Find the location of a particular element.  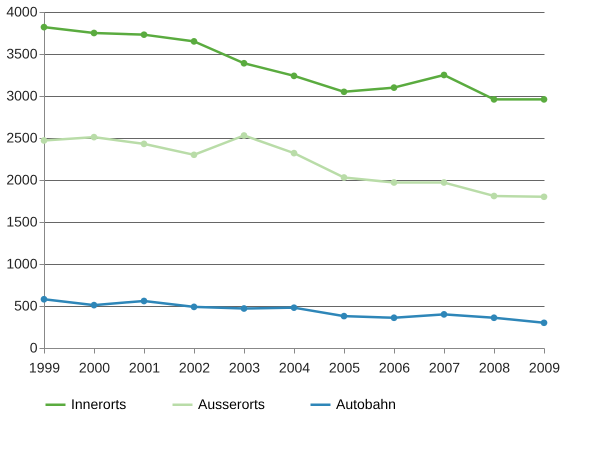

y-tick-label: 1000 is located at coordinates (22, 264).